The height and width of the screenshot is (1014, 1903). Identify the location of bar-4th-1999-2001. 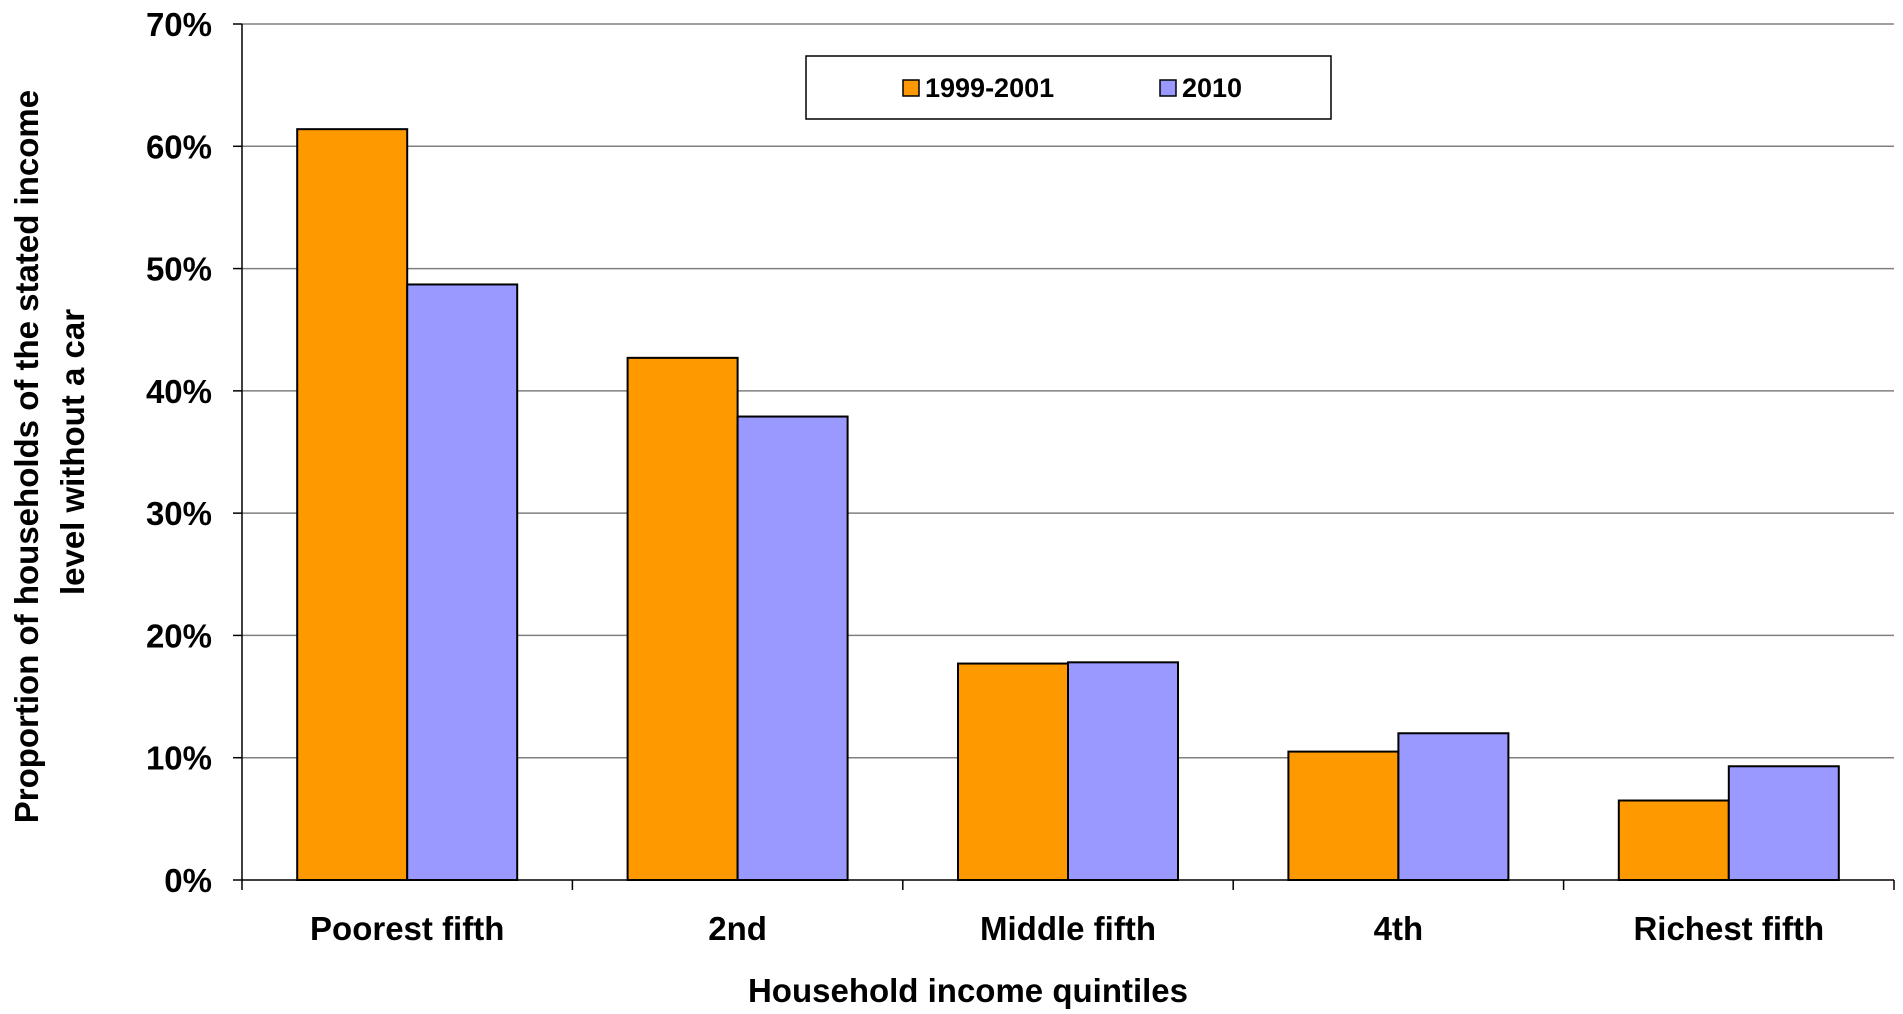
(1343, 815).